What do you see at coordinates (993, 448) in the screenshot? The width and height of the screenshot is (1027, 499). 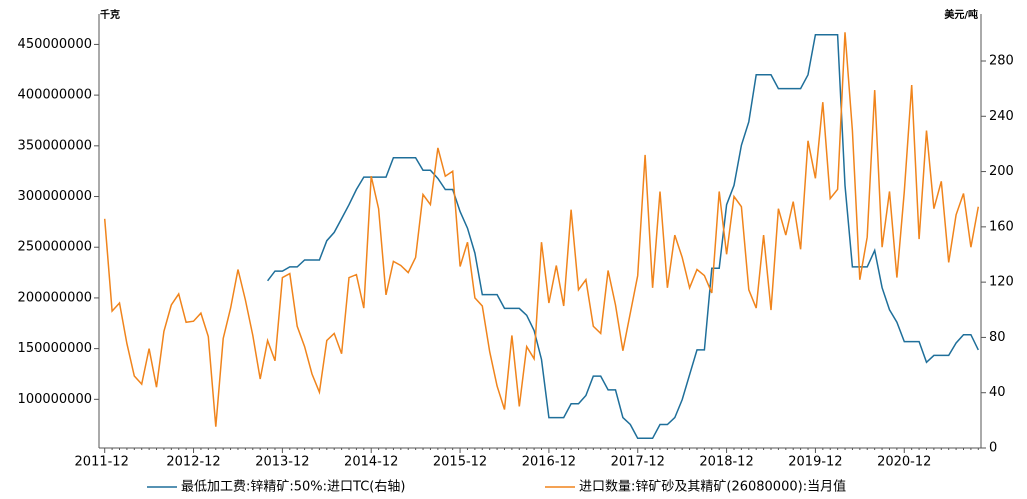 I see `y2-tick-label: 0` at bounding box center [993, 448].